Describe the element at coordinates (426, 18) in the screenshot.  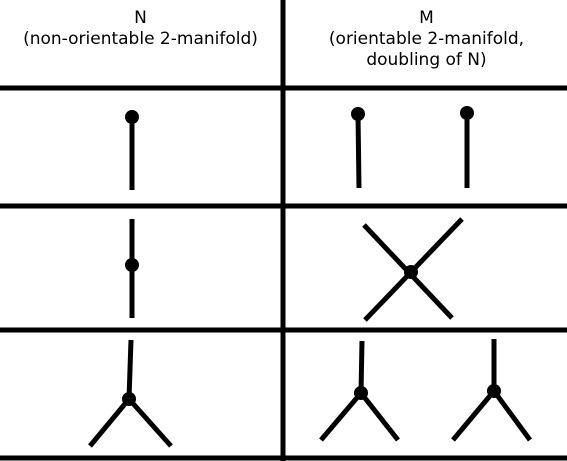
I see `column-header-m-name: M` at that location.